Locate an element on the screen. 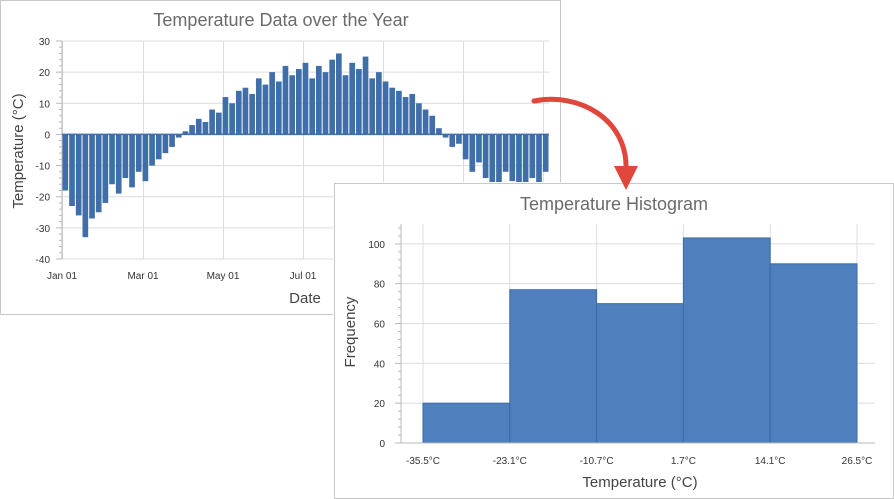 Image resolution: width=894 pixels, height=499 pixels. x-tick-label: 1.7°C is located at coordinates (683, 461).